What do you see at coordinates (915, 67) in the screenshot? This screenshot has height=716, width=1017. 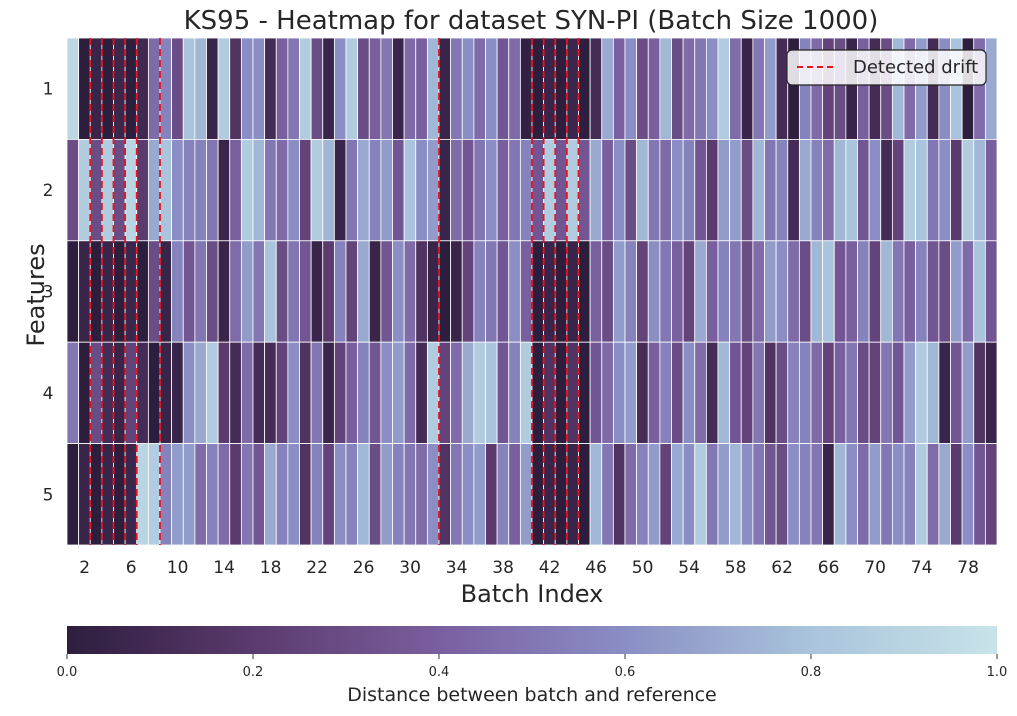 I see `legend-drift-label: Detected drift` at bounding box center [915, 67].